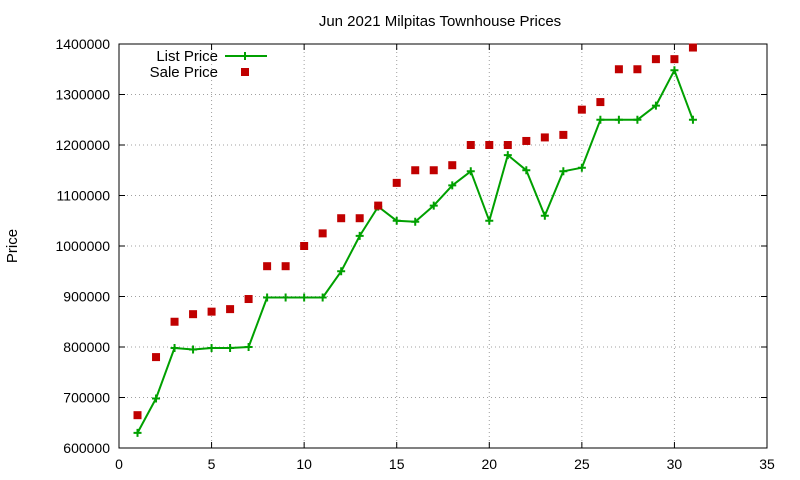 The height and width of the screenshot is (480, 800). What do you see at coordinates (82, 95) in the screenshot?
I see `y-tick-label: 1300000` at bounding box center [82, 95].